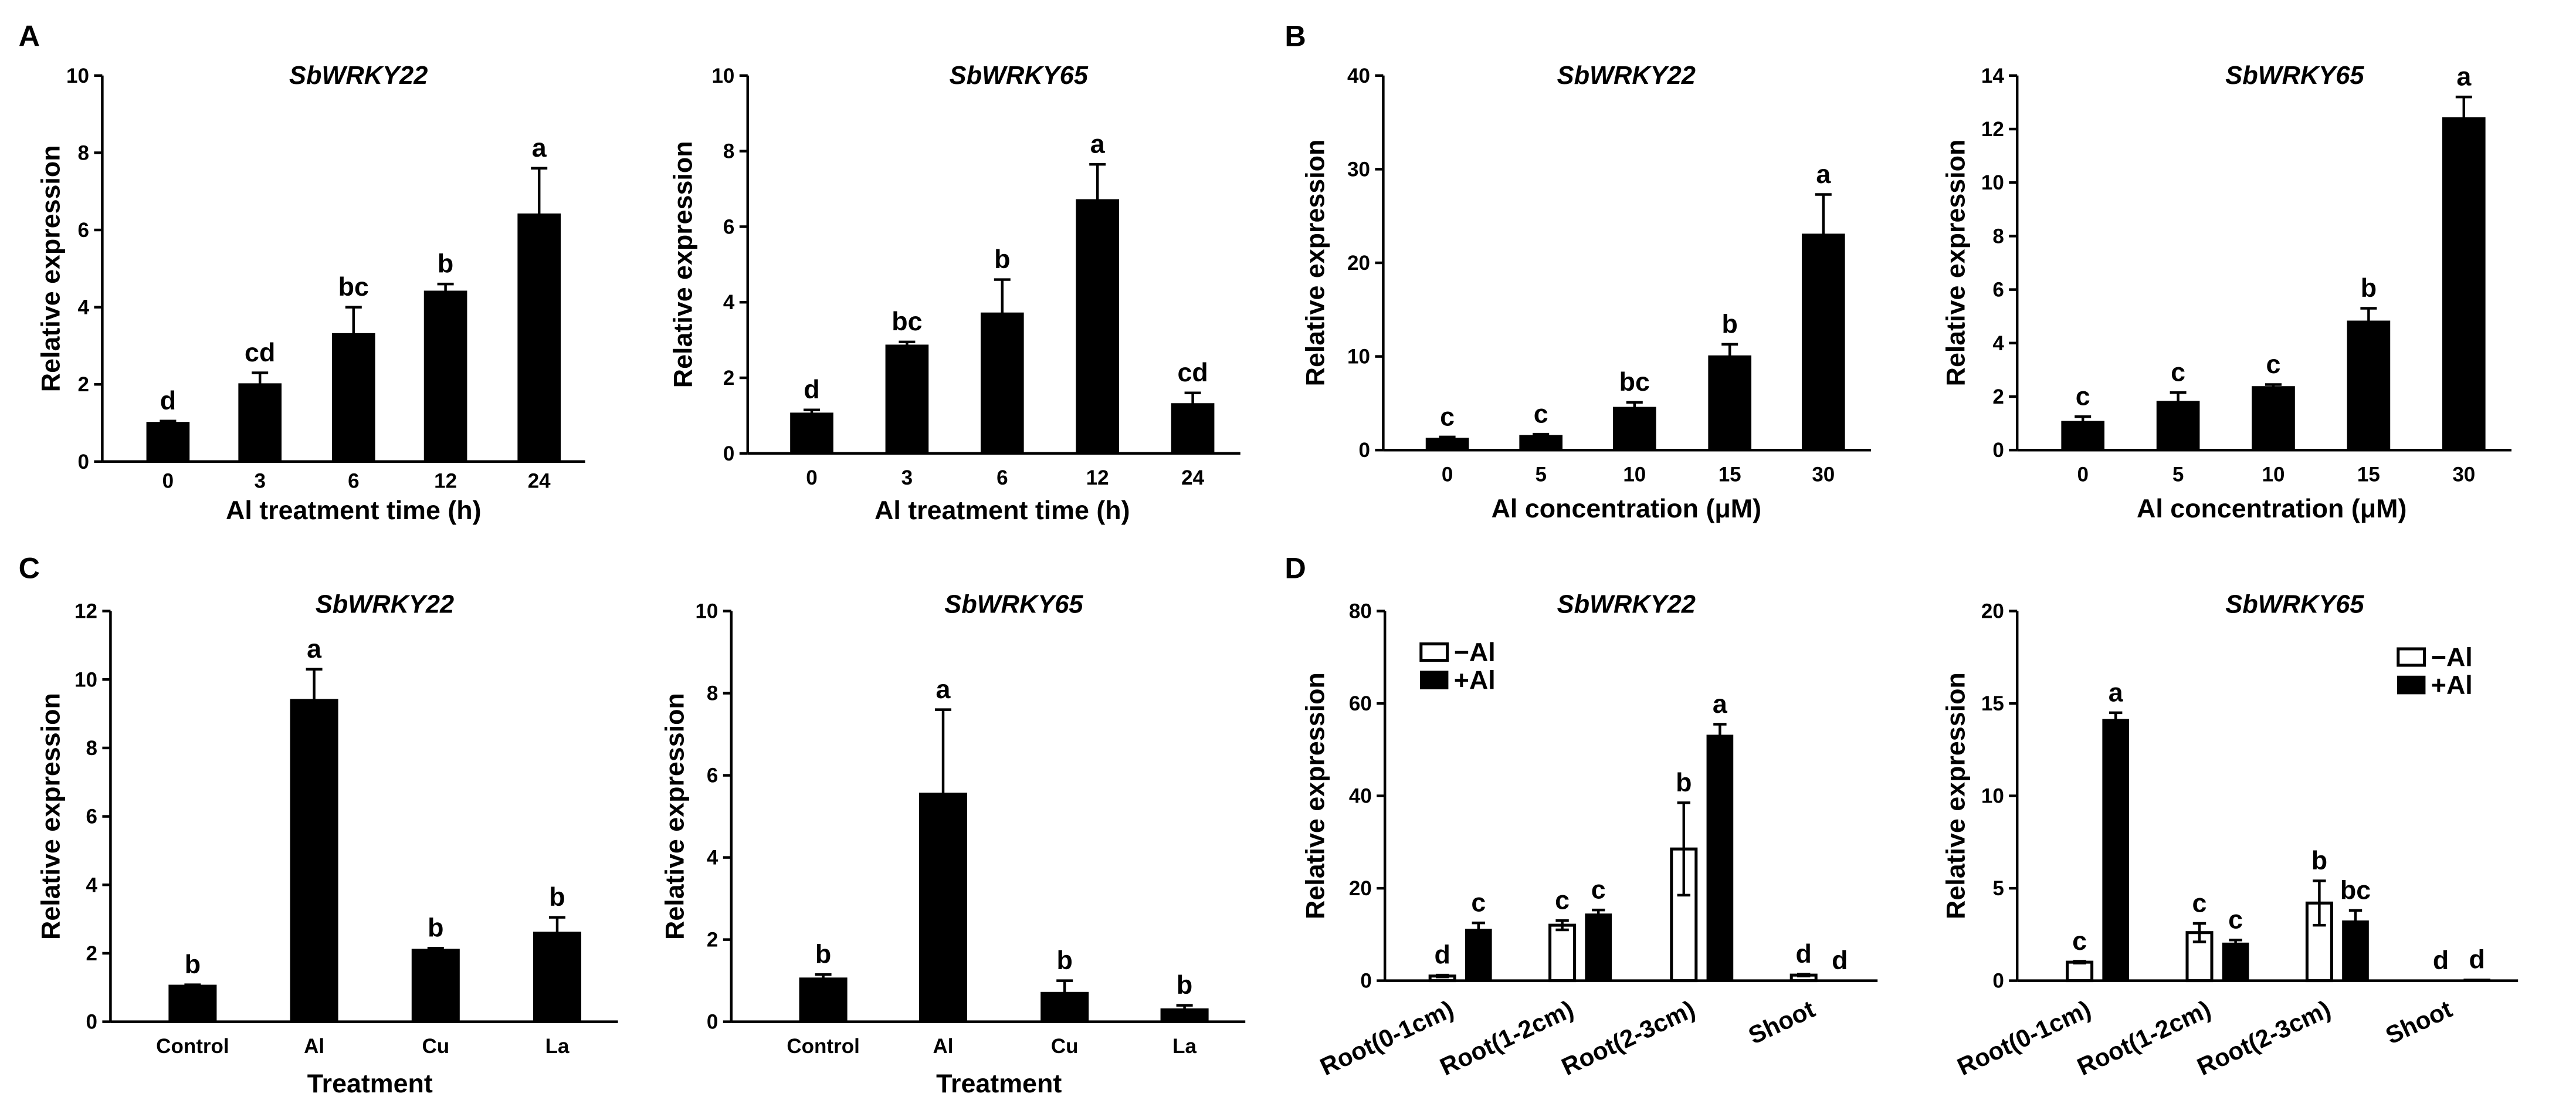  What do you see at coordinates (1447, 474) in the screenshot?
I see `x-tick-label: 0` at bounding box center [1447, 474].